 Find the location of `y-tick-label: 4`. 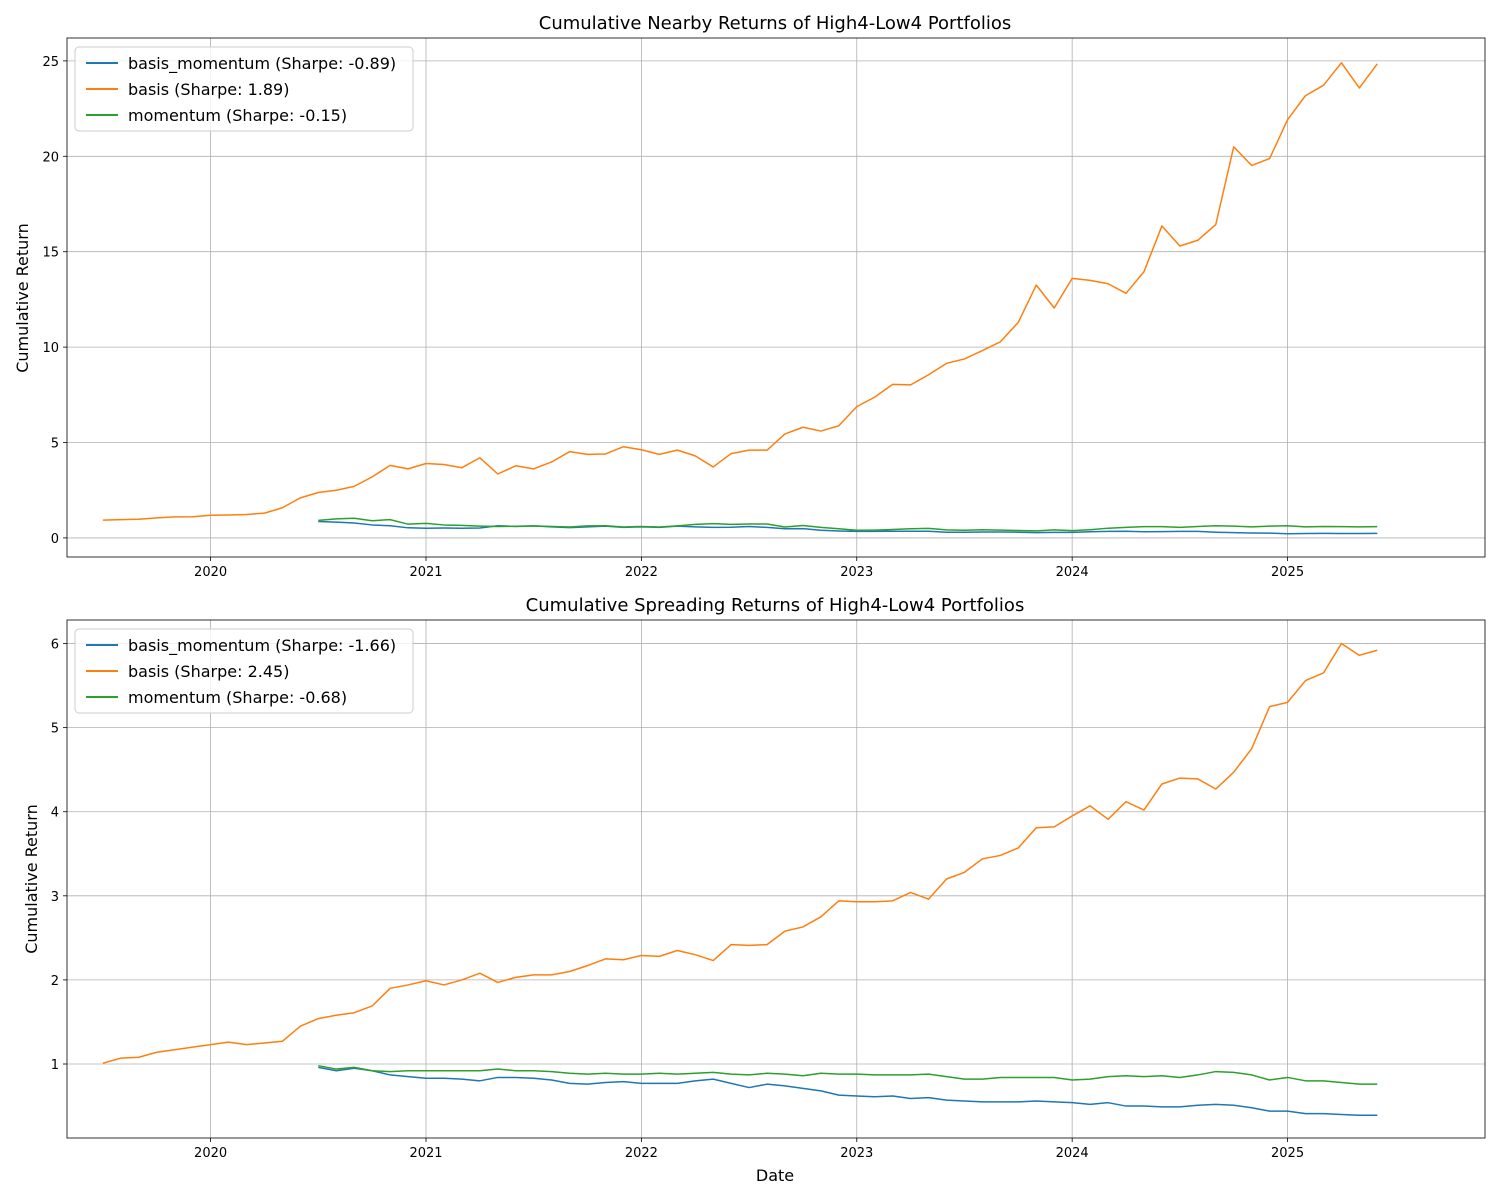

y-tick-label: 4 is located at coordinates (55, 813).